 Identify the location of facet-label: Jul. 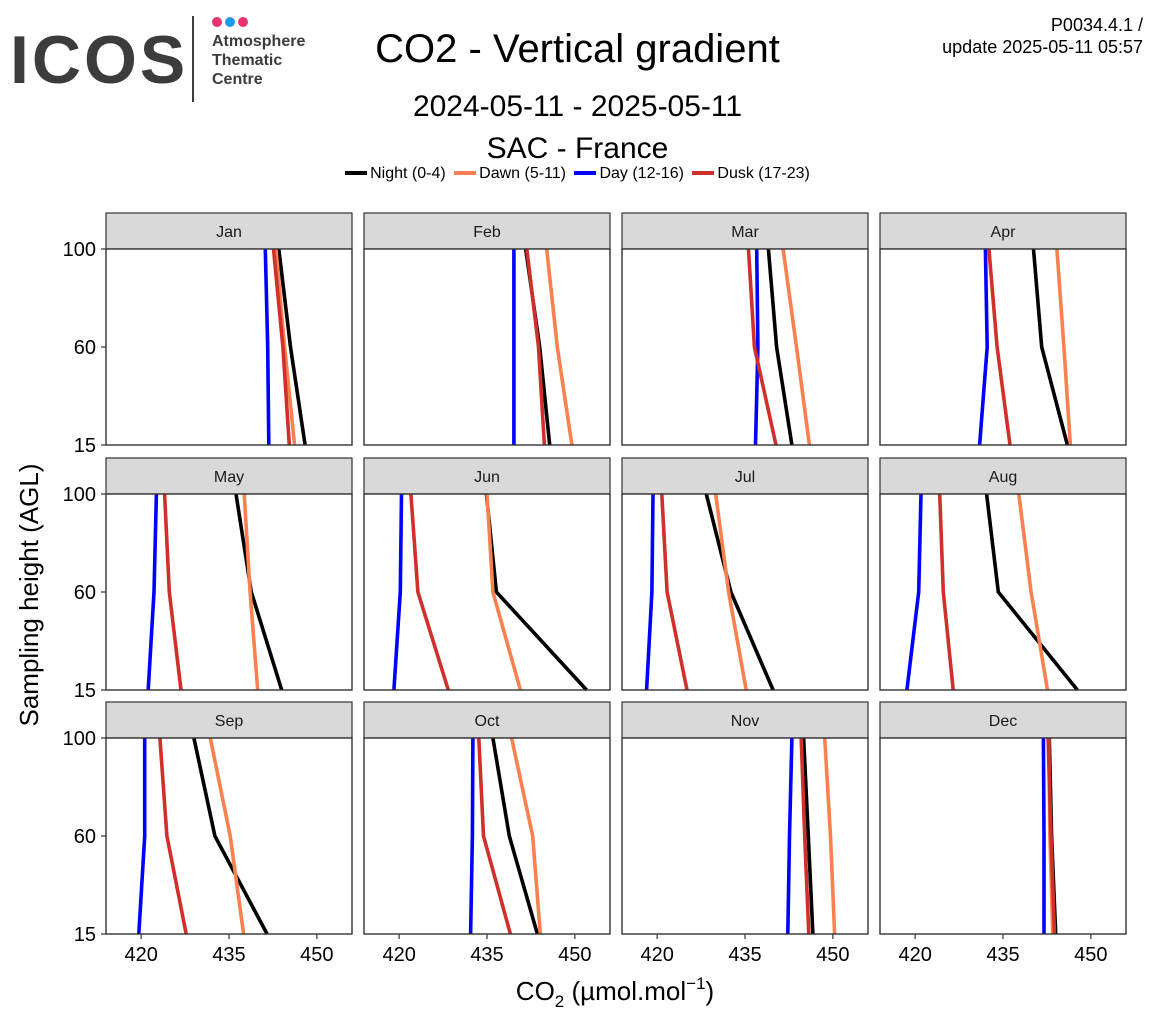
(745, 477).